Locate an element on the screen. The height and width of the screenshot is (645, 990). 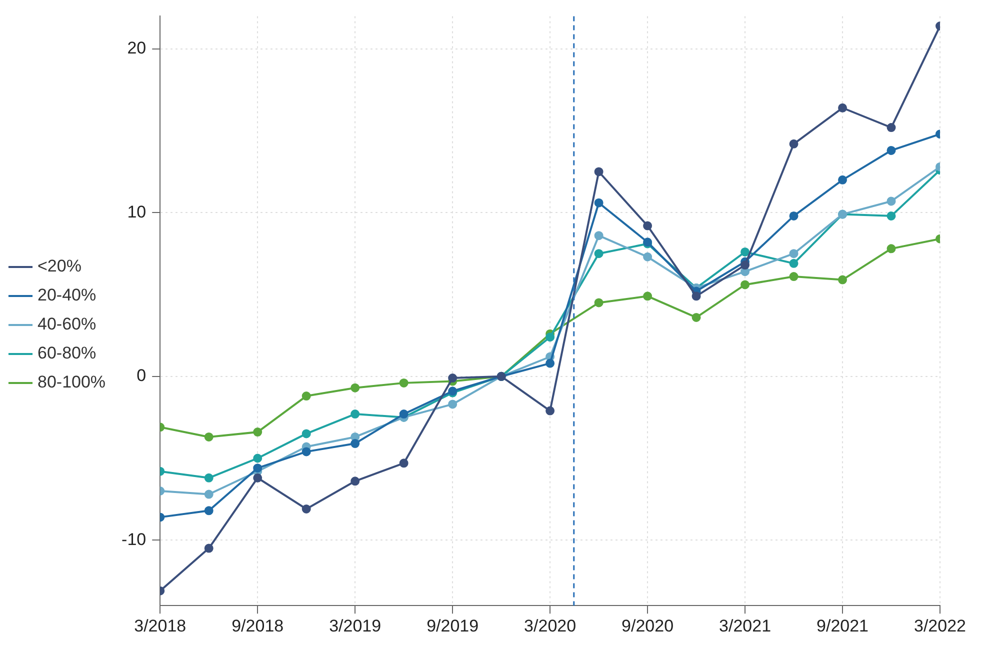
x-tick-label: 3/2022 is located at coordinates (940, 626).